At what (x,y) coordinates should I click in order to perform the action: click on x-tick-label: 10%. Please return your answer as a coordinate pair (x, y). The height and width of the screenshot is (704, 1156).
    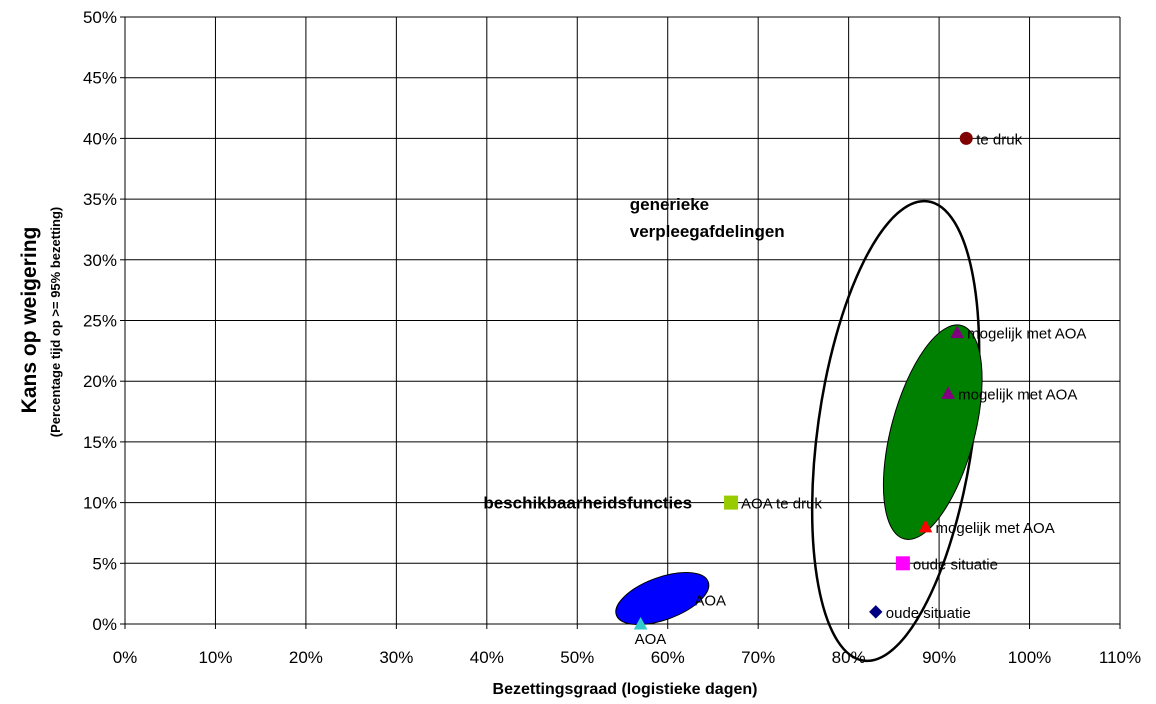
    Looking at the image, I should click on (215, 657).